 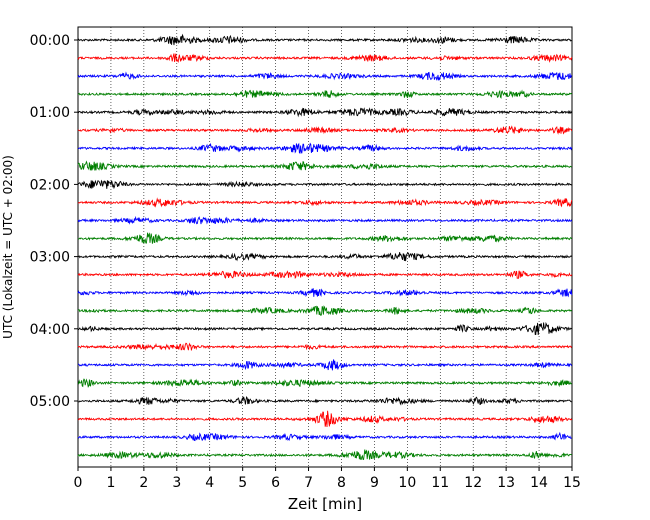 I want to click on x-tick-label: 11, so click(x=440, y=483).